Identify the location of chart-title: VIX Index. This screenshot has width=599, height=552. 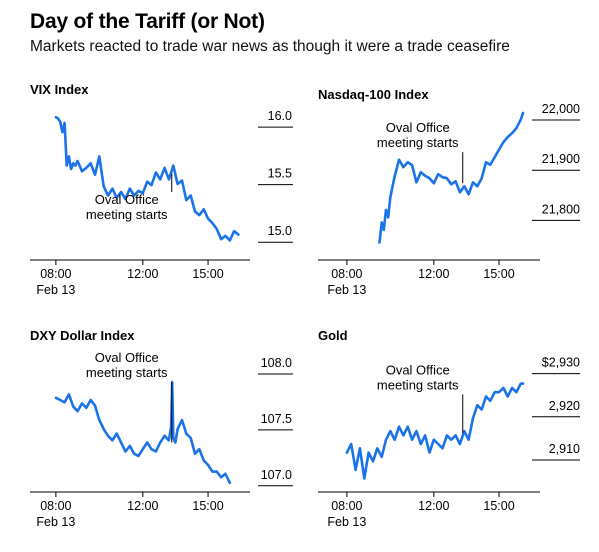
(59, 89).